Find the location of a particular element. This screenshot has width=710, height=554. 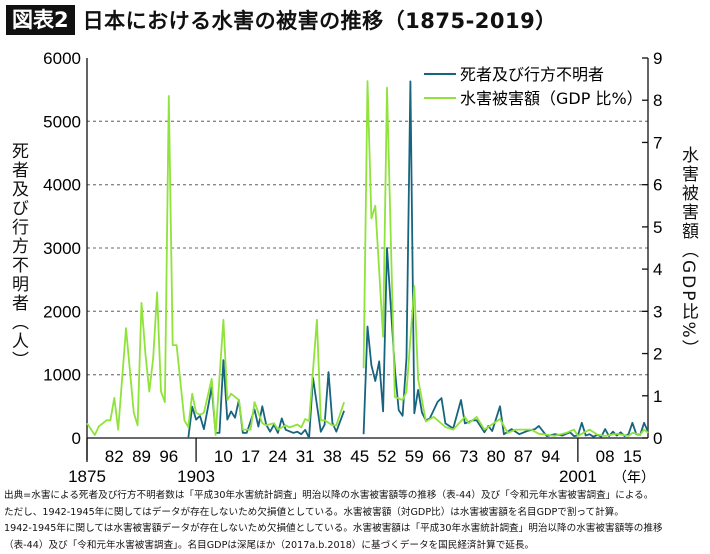

left-tick-label: 6000 is located at coordinates (62, 58).